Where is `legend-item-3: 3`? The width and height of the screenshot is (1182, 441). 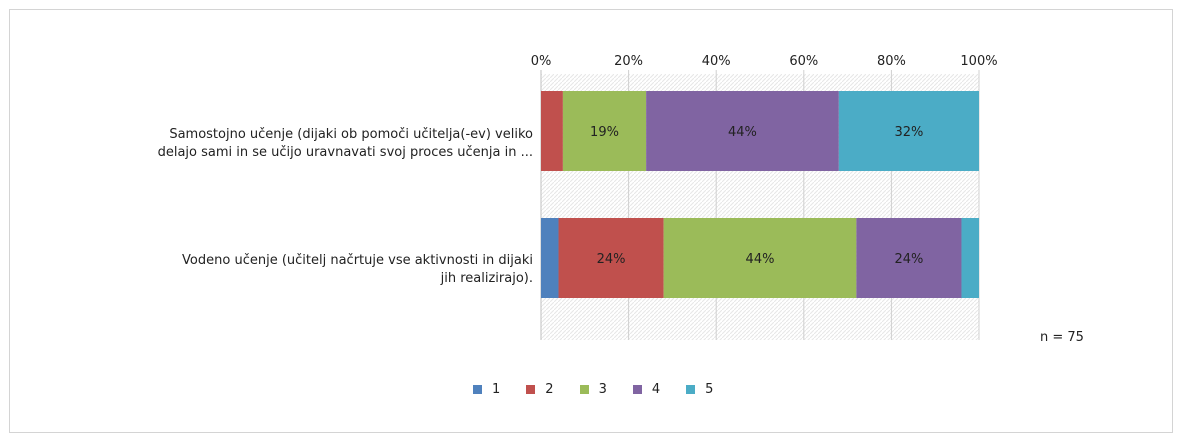
legend-item-3: 3 is located at coordinates (593, 389).